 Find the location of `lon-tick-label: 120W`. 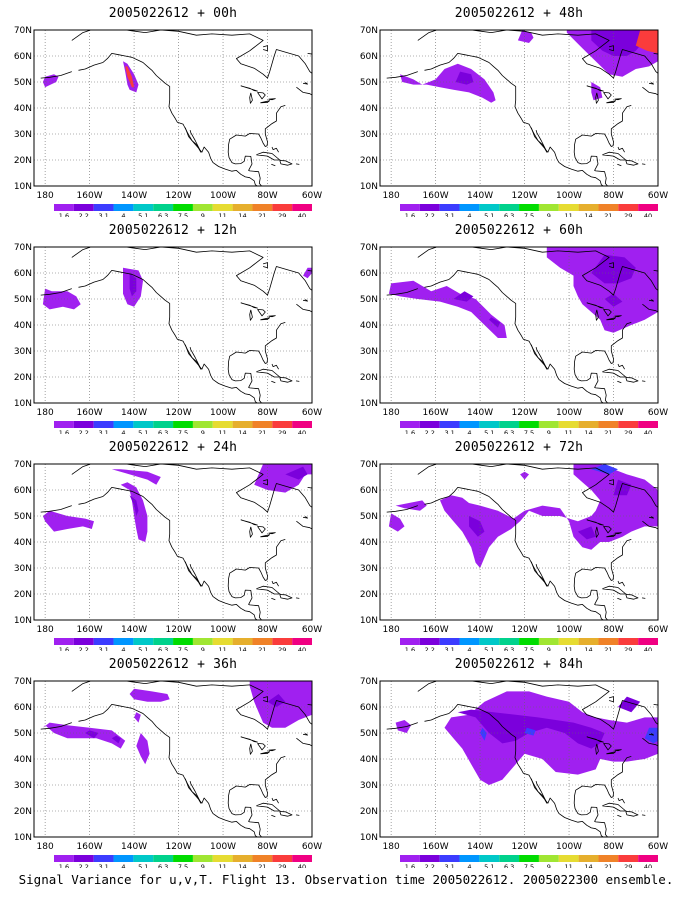

lon-tick-label: 120W is located at coordinates (525, 196).